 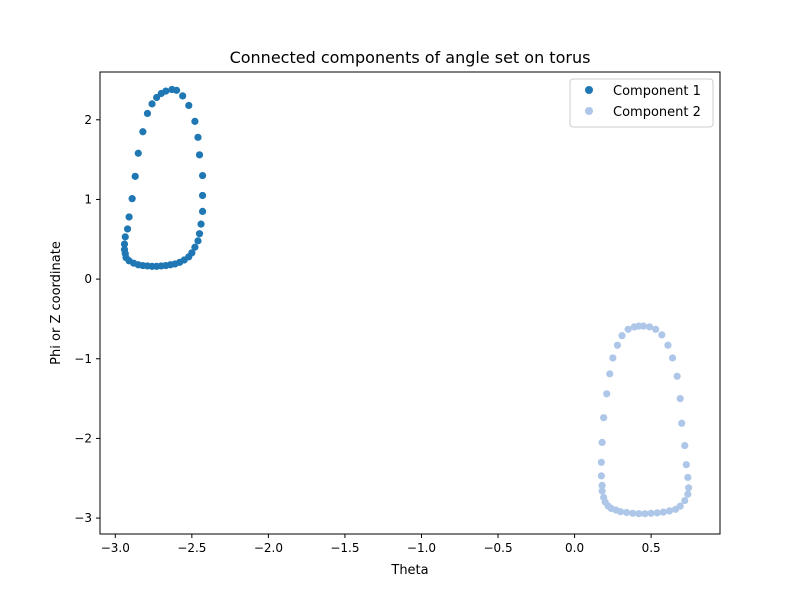 I want to click on y-tick-label: −3, so click(x=83, y=518).